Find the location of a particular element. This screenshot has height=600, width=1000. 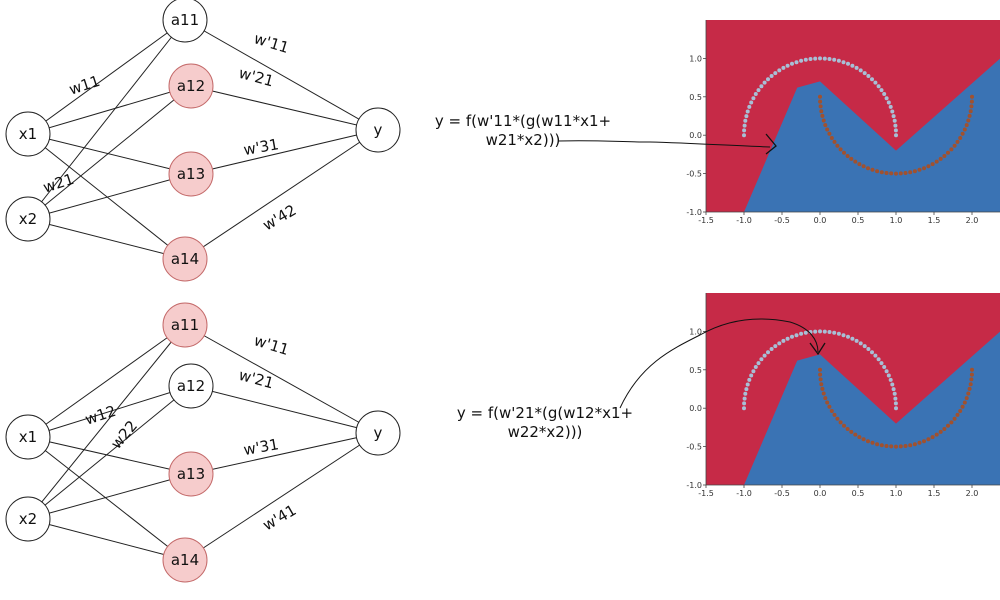

bottom-formula-line2: w22*x2))) is located at coordinates (545, 432).